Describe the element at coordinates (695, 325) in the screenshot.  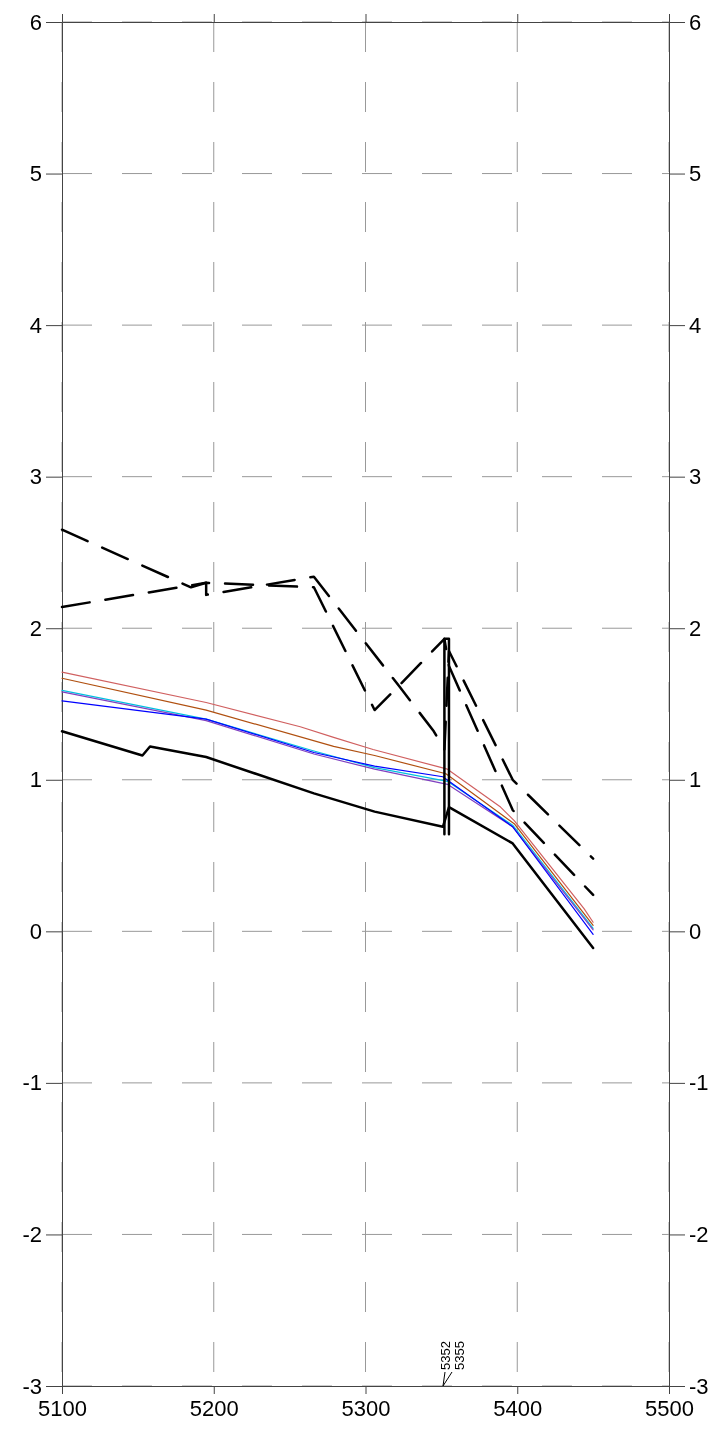
I see `y2-tick-label: 4` at that location.